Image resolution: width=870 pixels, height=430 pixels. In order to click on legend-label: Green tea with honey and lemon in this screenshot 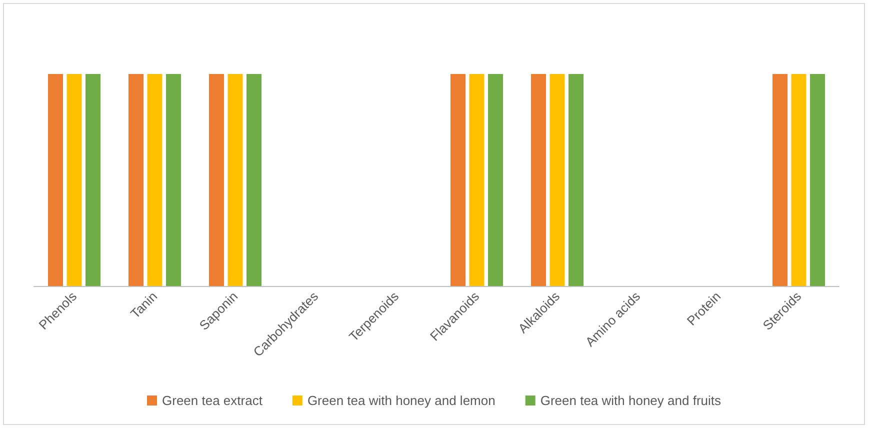, I will do `click(401, 400)`.